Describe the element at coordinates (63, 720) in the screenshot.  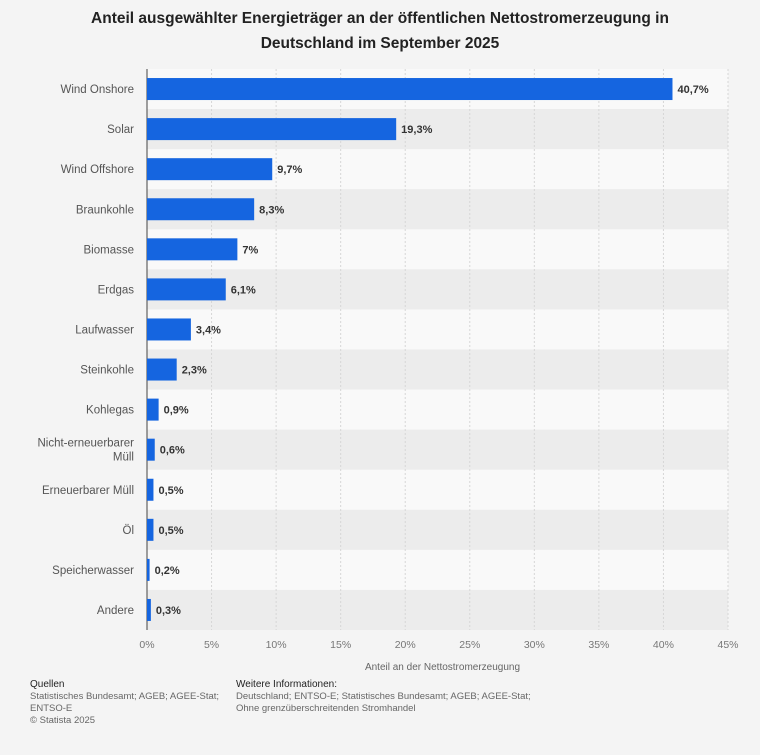
I see `copyright: © Statista 2025` at that location.